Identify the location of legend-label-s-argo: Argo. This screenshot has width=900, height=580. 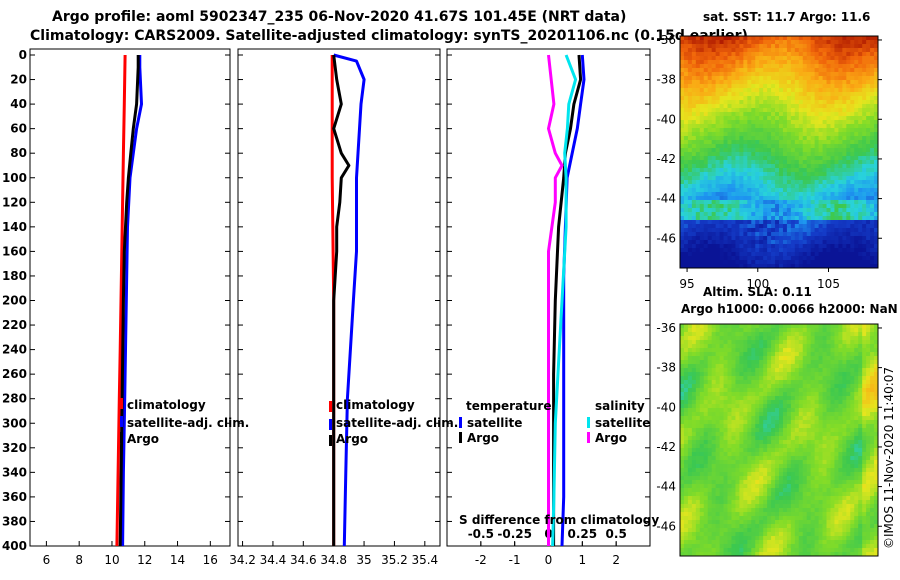
(611, 438).